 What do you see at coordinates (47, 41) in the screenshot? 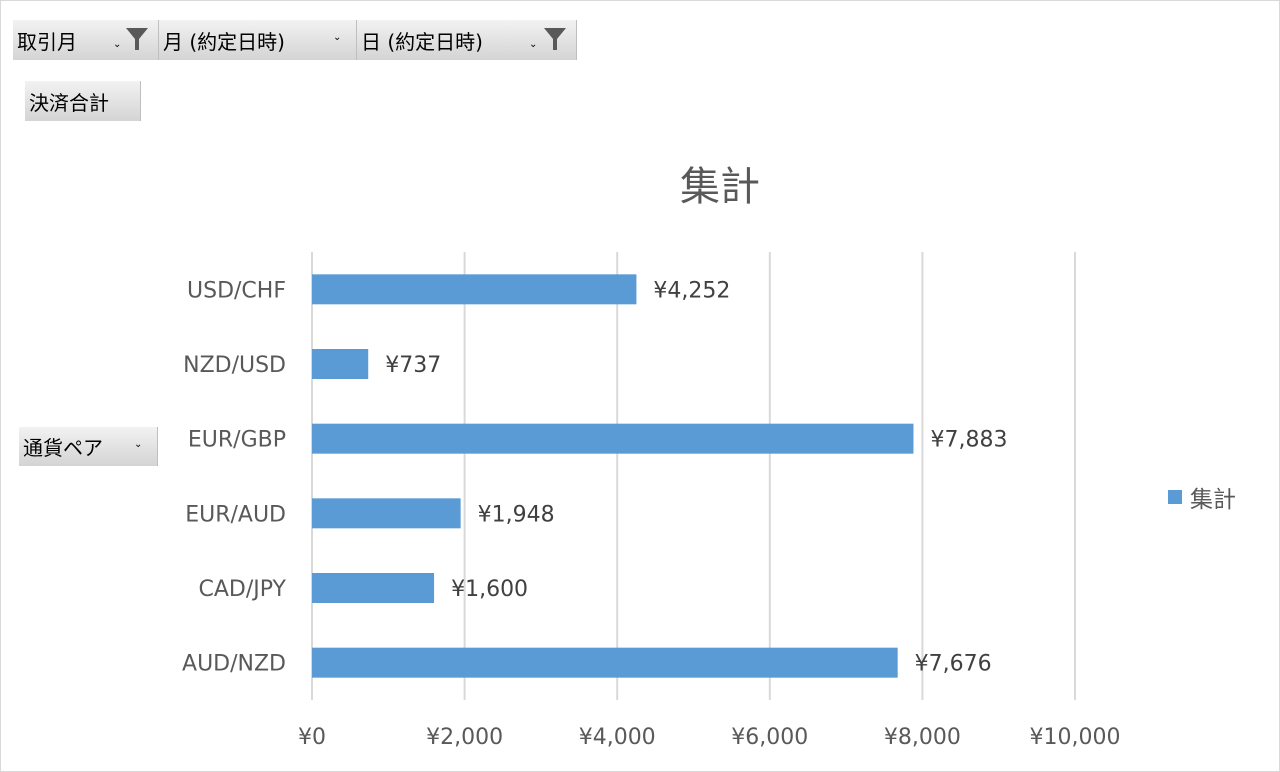
I see `filter-button-label: 取引月` at bounding box center [47, 41].